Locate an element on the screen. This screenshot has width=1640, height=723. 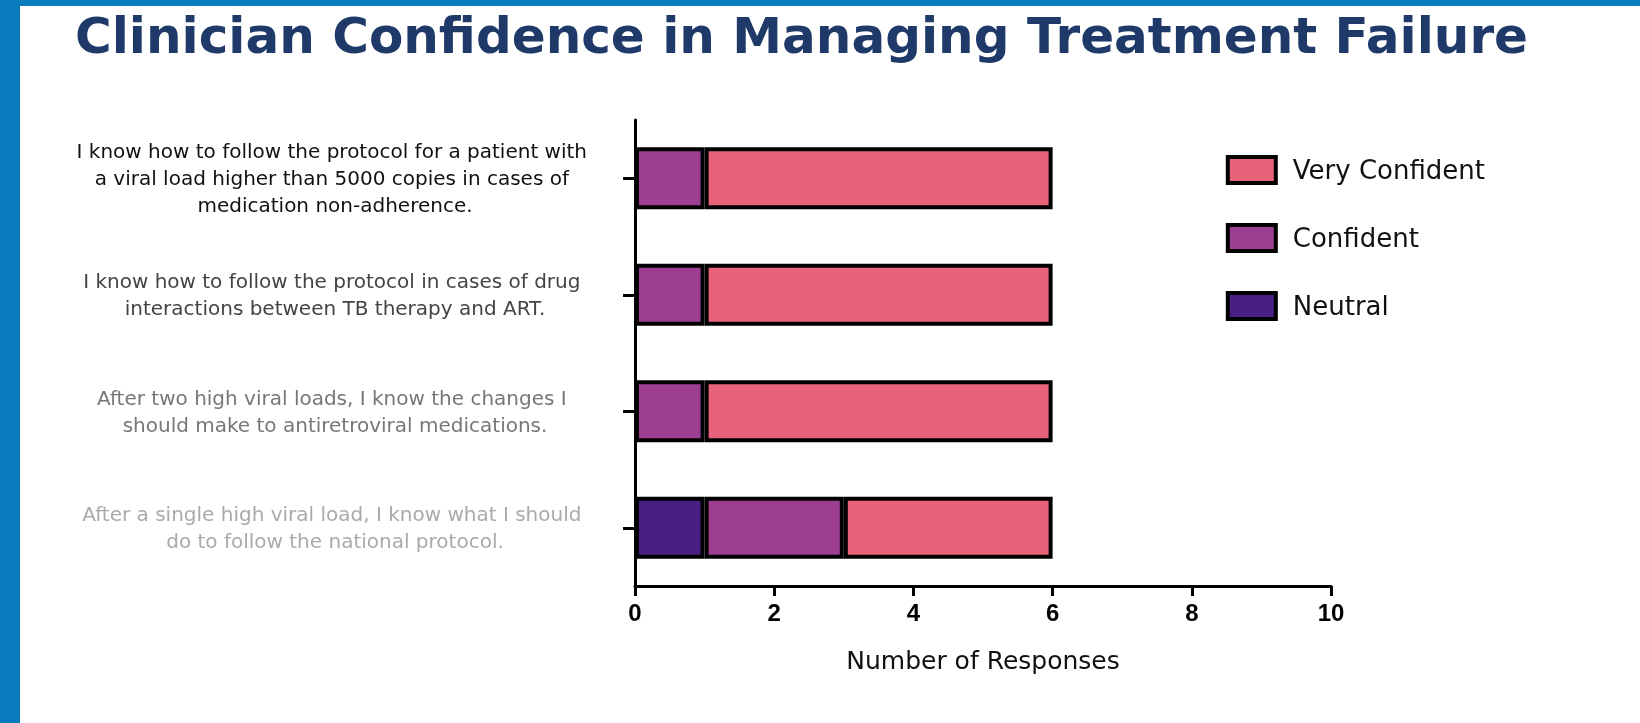
y-tick-label: I know how to follow the protocol for a patient with a viral load higher than 5000 copies in cases of medication non-adherence. is located at coordinates (335, 178).